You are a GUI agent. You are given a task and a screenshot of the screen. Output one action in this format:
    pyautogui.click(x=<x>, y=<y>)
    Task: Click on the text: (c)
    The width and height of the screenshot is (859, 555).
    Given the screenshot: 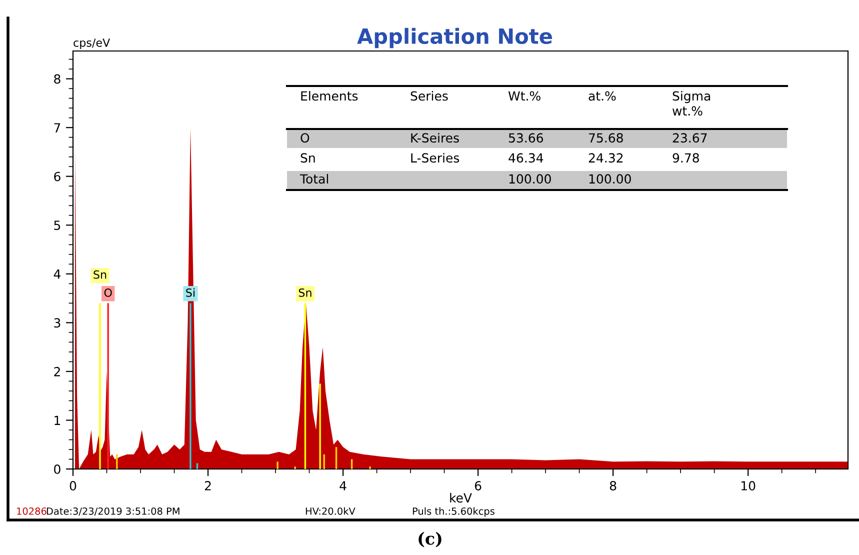 What is the action you would take?
    pyautogui.click(x=430, y=540)
    